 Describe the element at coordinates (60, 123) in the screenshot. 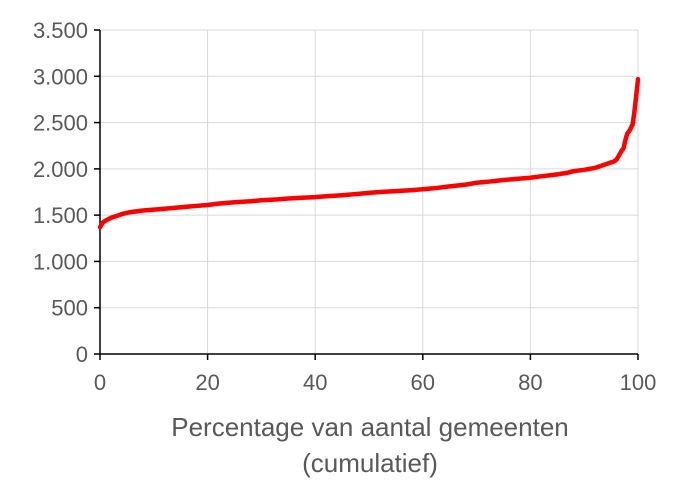

I see `y-tick-label: 2.500` at that location.